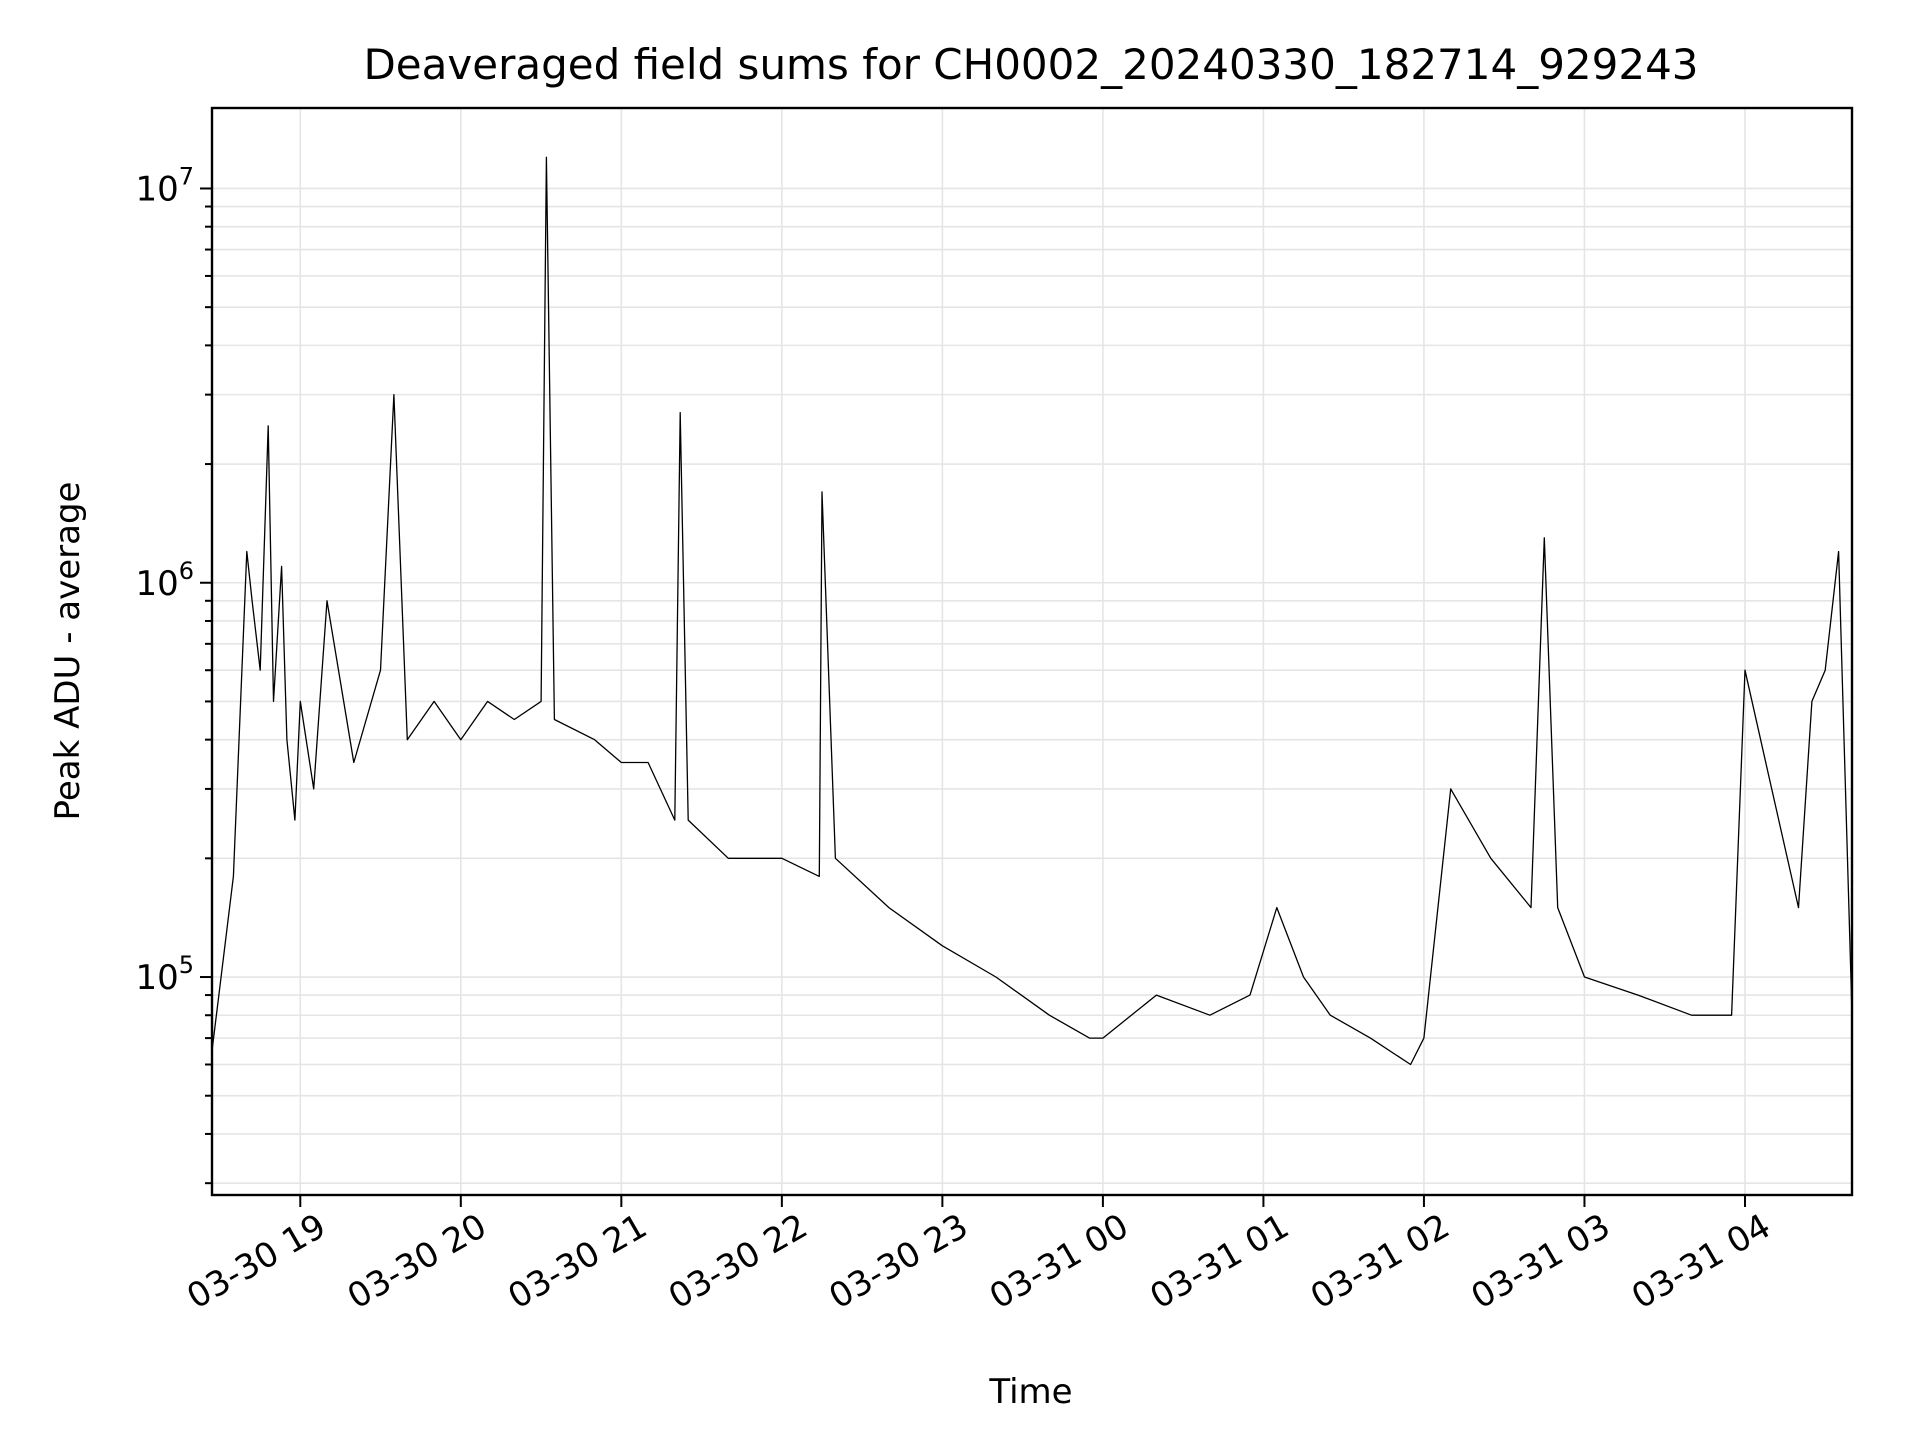  What do you see at coordinates (1059, 1261) in the screenshot?
I see `x-tick-label: 03-31 00` at bounding box center [1059, 1261].